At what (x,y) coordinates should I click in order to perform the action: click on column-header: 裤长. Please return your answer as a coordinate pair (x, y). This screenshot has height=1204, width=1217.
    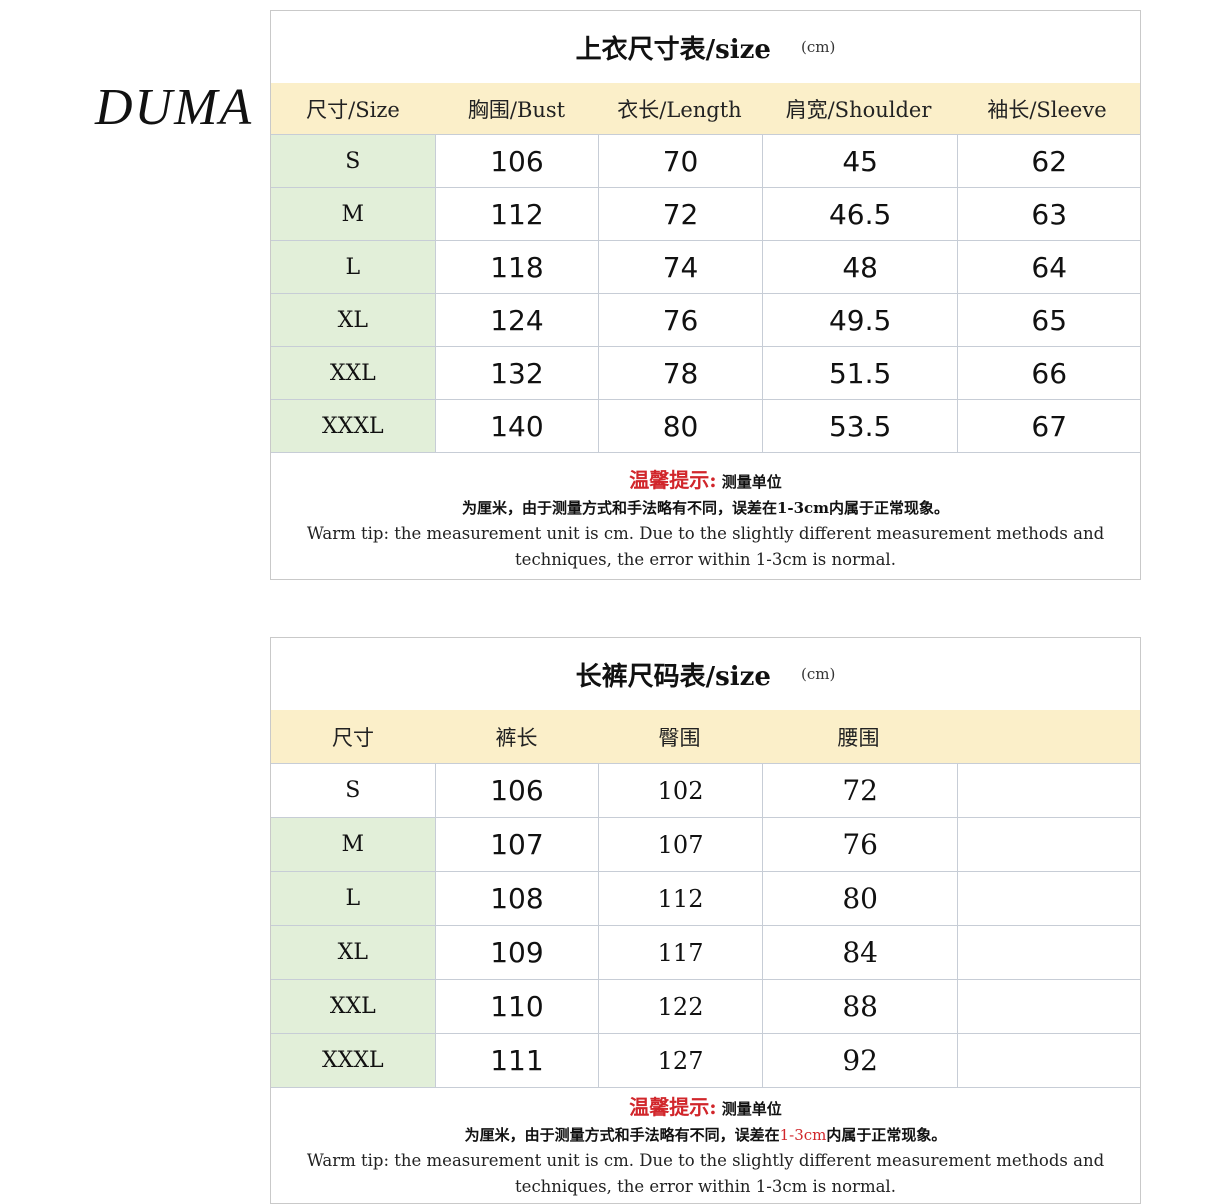
    Looking at the image, I should click on (516, 737).